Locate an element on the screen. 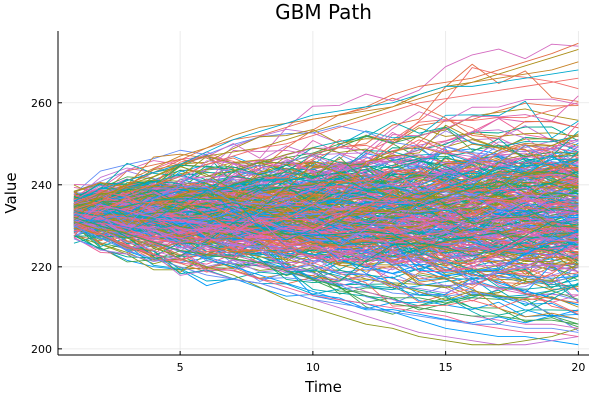 This screenshot has width=600, height=400. y-tick-label: 240 is located at coordinates (41, 185).